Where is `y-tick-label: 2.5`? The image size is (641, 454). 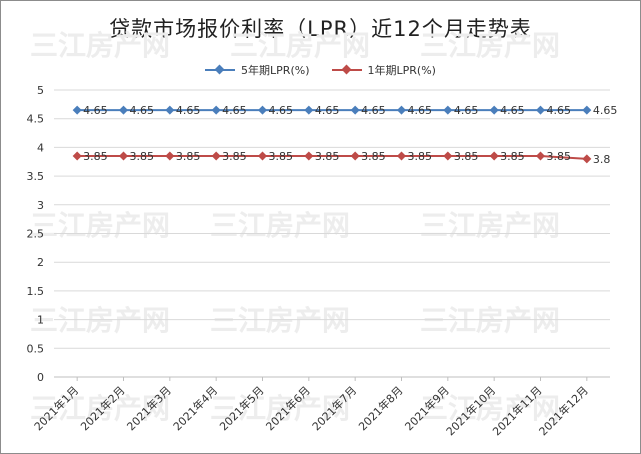 y-tick-label: 2.5 is located at coordinates (36, 234).